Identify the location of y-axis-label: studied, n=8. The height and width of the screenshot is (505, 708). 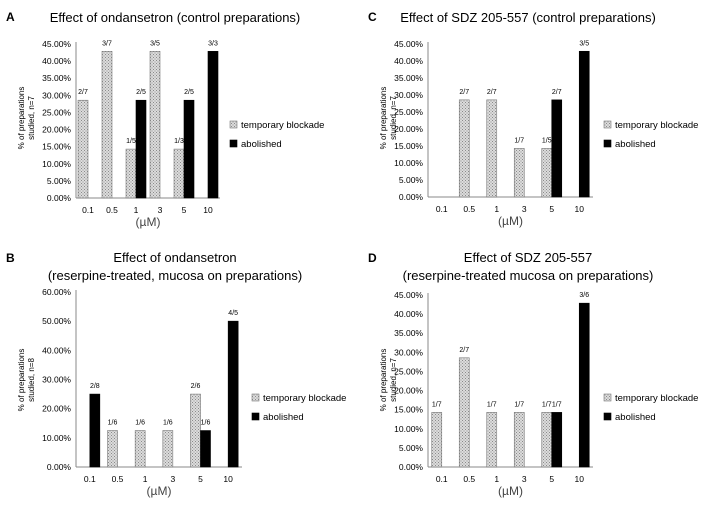
(31, 380).